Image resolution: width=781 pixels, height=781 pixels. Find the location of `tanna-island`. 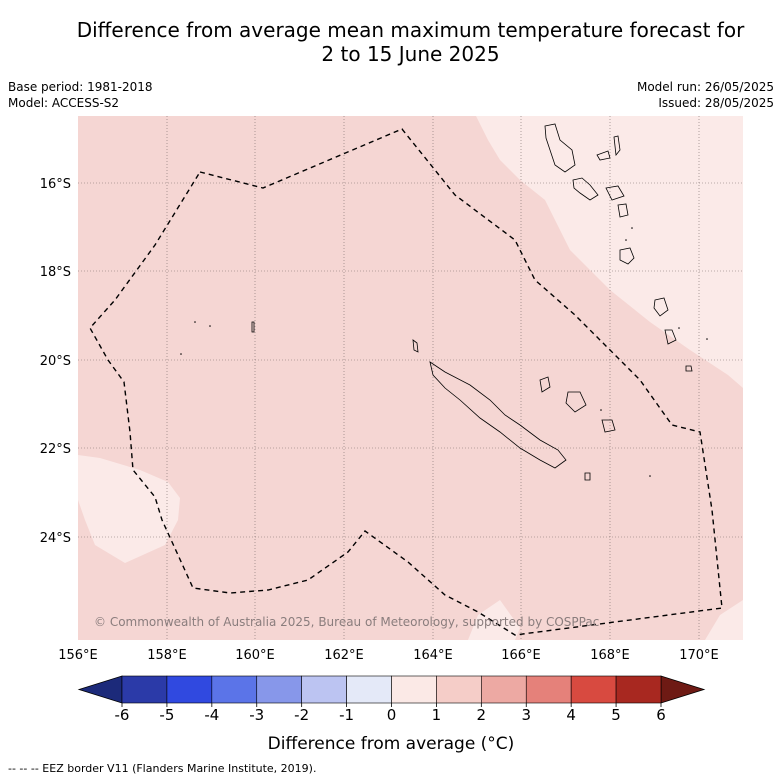

tanna-island is located at coordinates (670, 337).